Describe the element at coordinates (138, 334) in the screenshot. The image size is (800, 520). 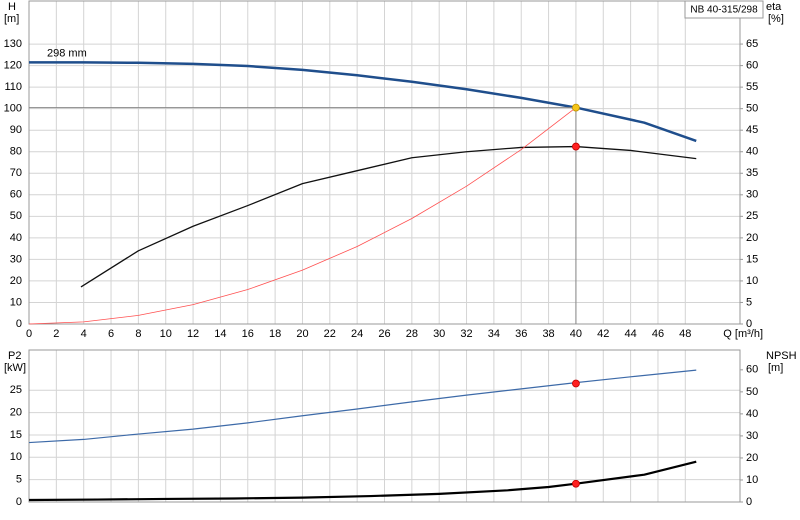
I see `x-tick-label: 8` at that location.